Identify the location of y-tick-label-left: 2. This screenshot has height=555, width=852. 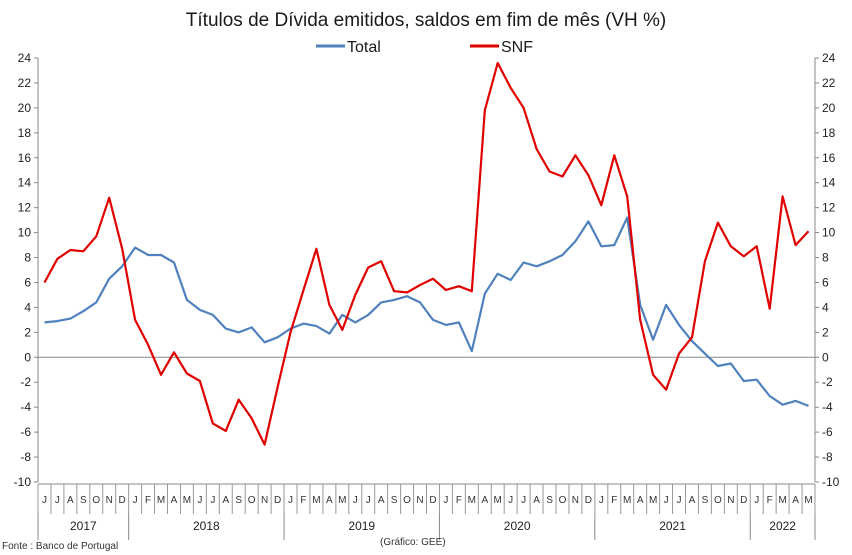
(27, 332).